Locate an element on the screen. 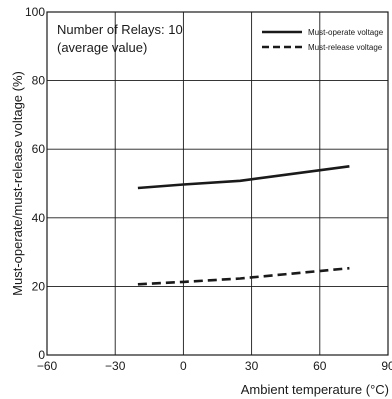 The image size is (392, 399). x-tick-label: 90 is located at coordinates (386, 366).